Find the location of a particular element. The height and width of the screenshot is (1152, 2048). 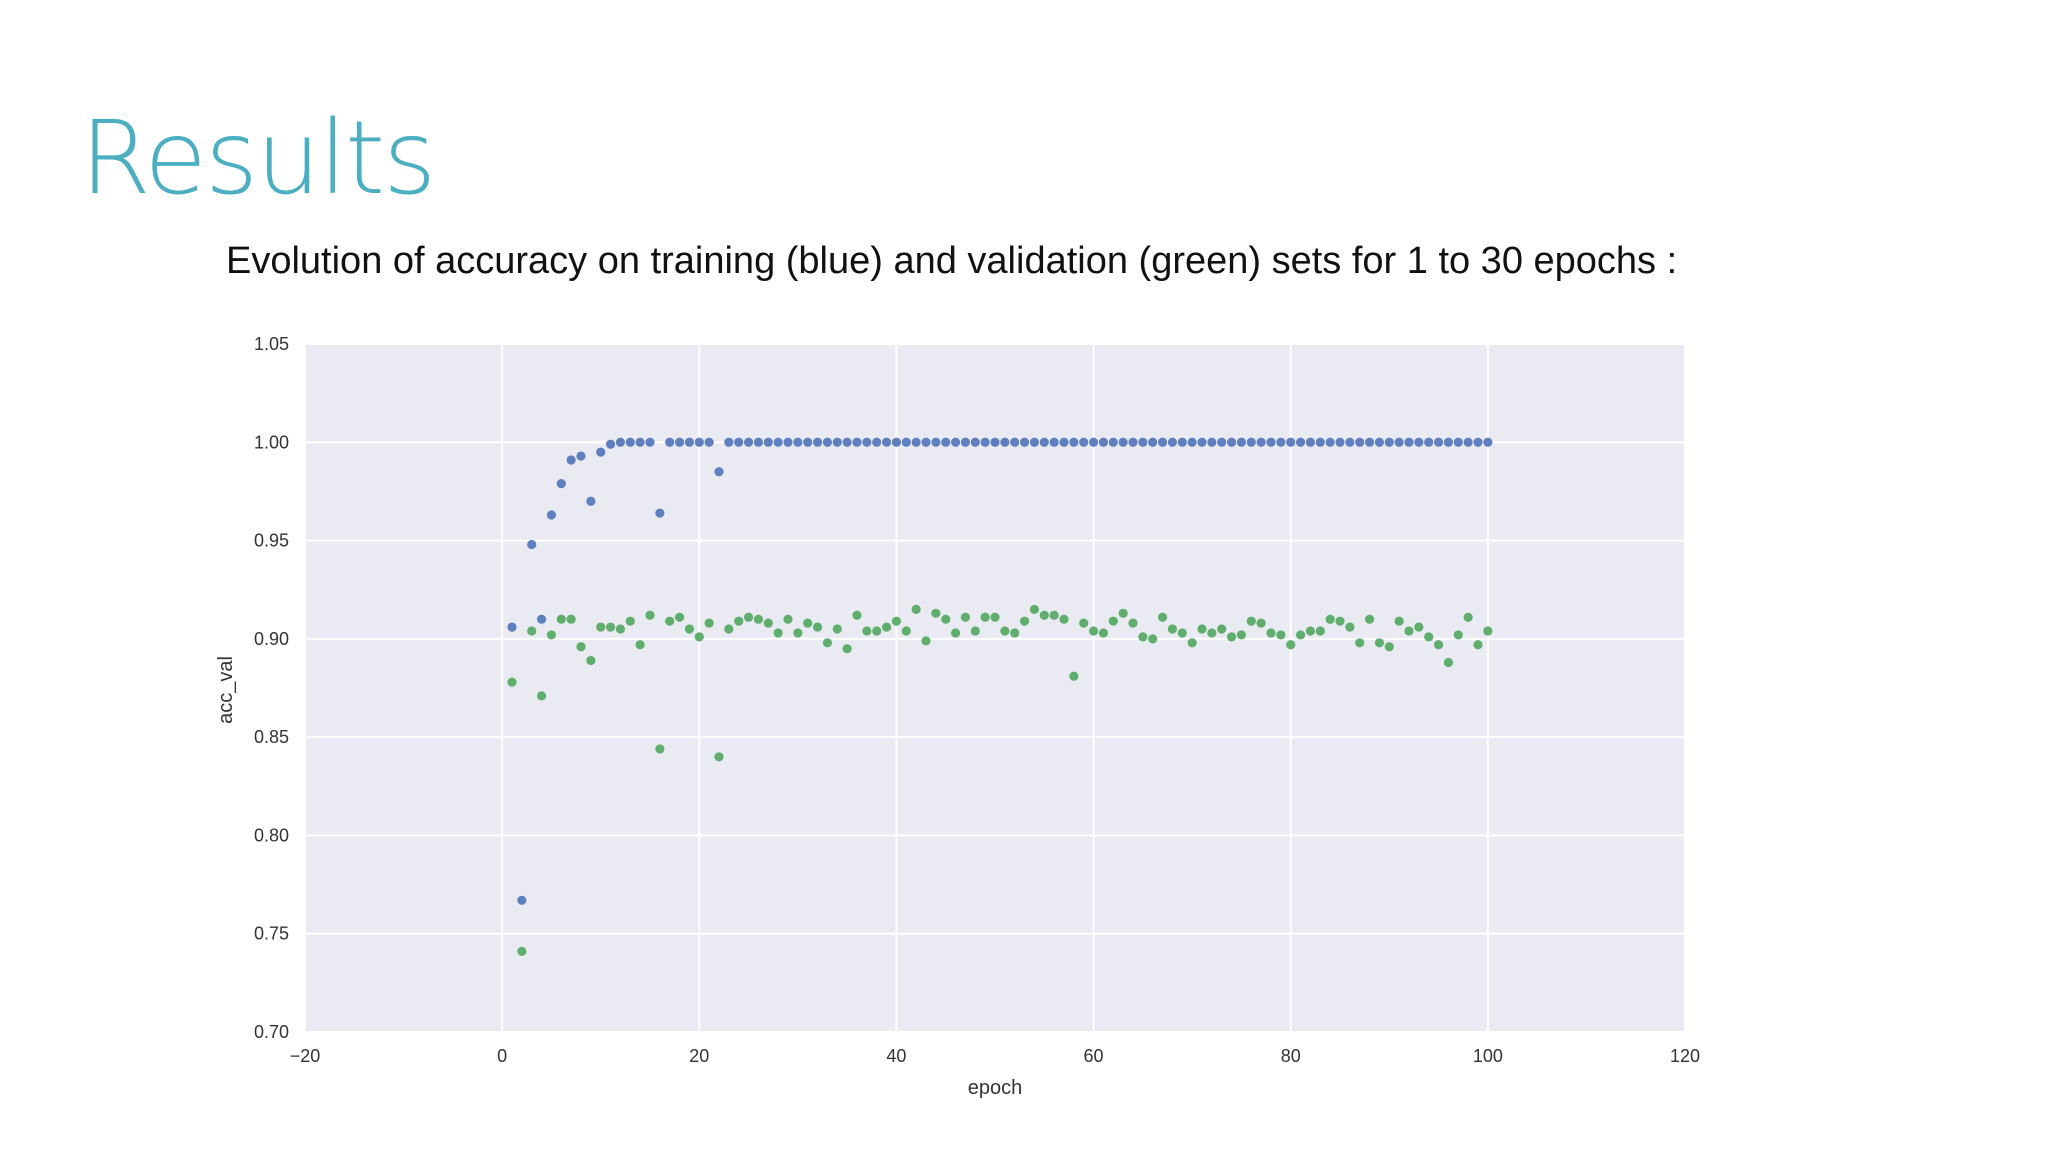

slide-title: Results is located at coordinates (258, 158).